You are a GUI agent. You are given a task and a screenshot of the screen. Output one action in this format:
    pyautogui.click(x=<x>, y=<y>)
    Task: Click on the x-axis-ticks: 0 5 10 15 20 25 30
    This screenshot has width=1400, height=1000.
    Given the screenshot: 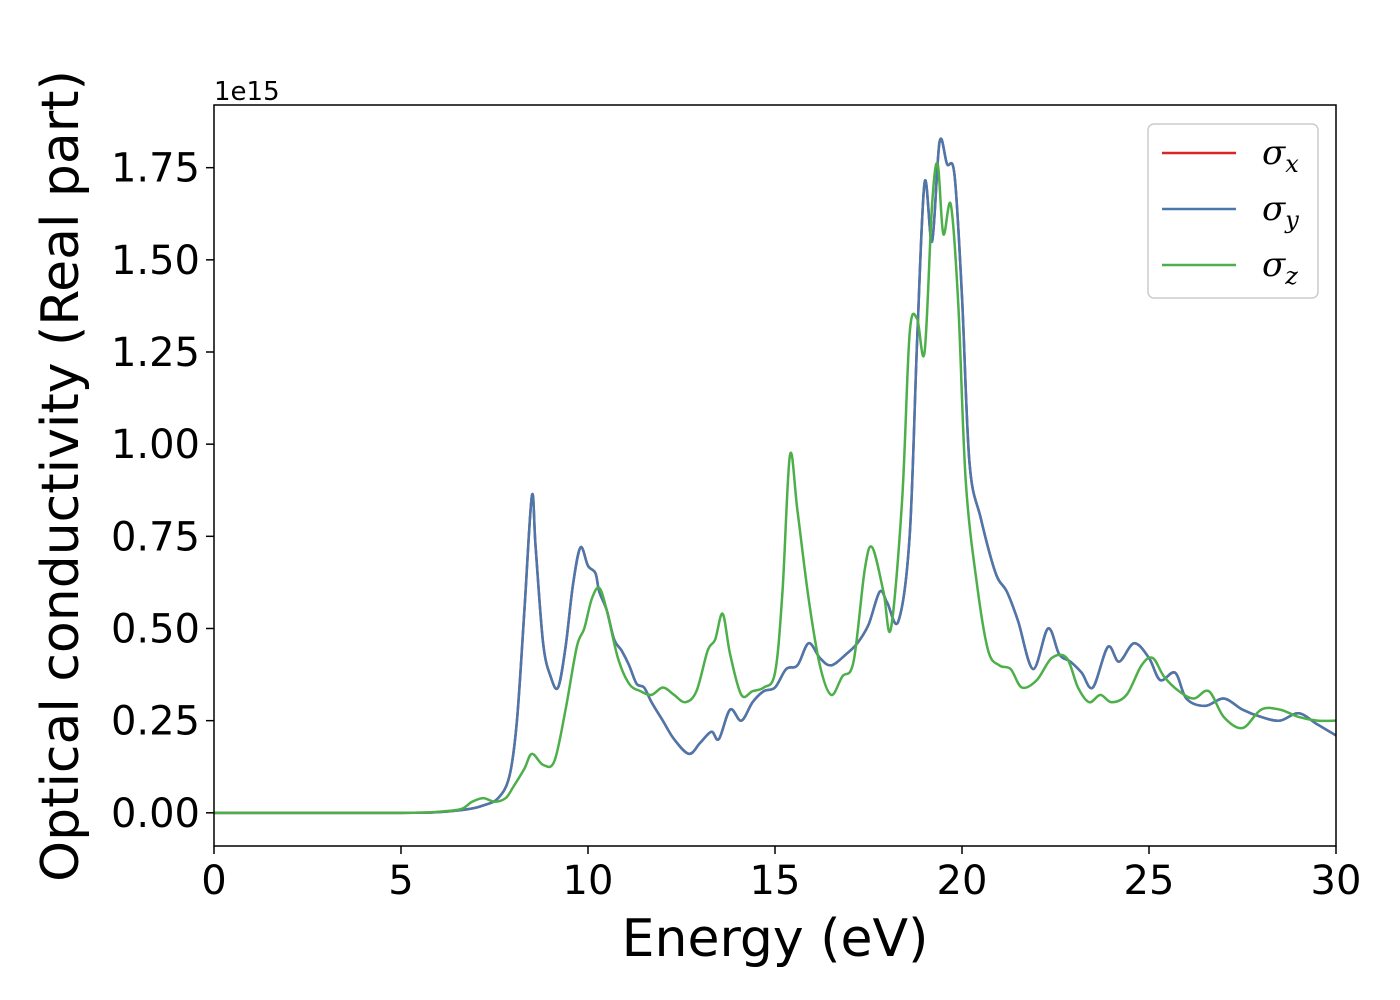 What is the action you would take?
    pyautogui.click(x=781, y=875)
    